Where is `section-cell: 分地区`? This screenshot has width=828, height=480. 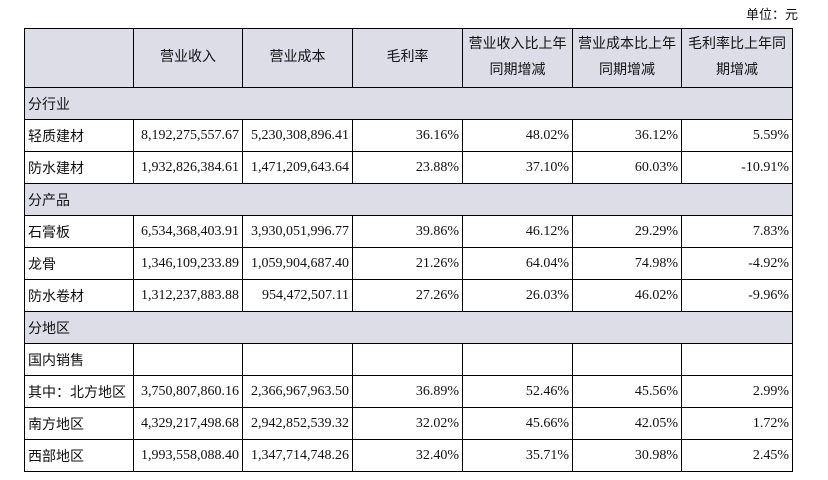 section-cell: 分地区 is located at coordinates (408, 327).